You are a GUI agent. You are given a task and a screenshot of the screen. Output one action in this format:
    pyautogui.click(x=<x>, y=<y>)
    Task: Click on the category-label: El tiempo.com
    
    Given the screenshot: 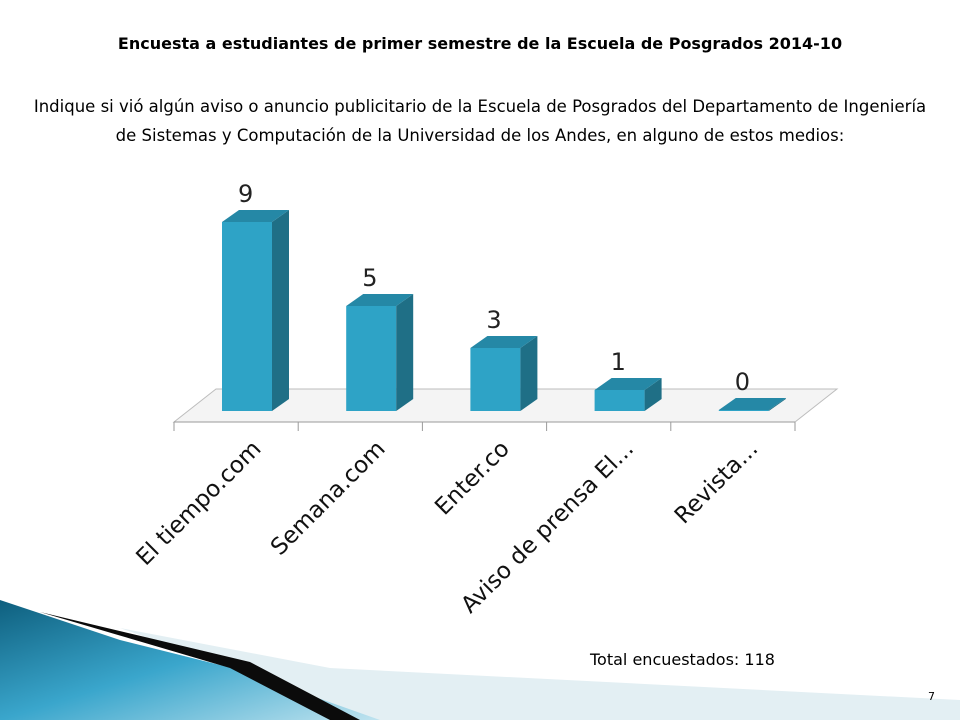 What is the action you would take?
    pyautogui.click(x=198, y=503)
    